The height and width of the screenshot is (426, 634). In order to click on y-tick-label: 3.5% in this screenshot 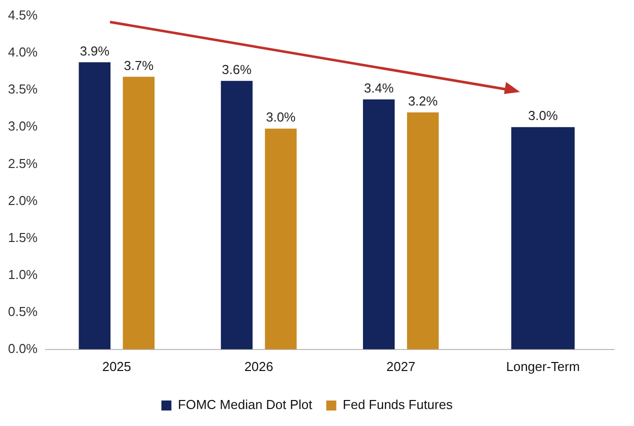, I will do `click(23, 89)`.